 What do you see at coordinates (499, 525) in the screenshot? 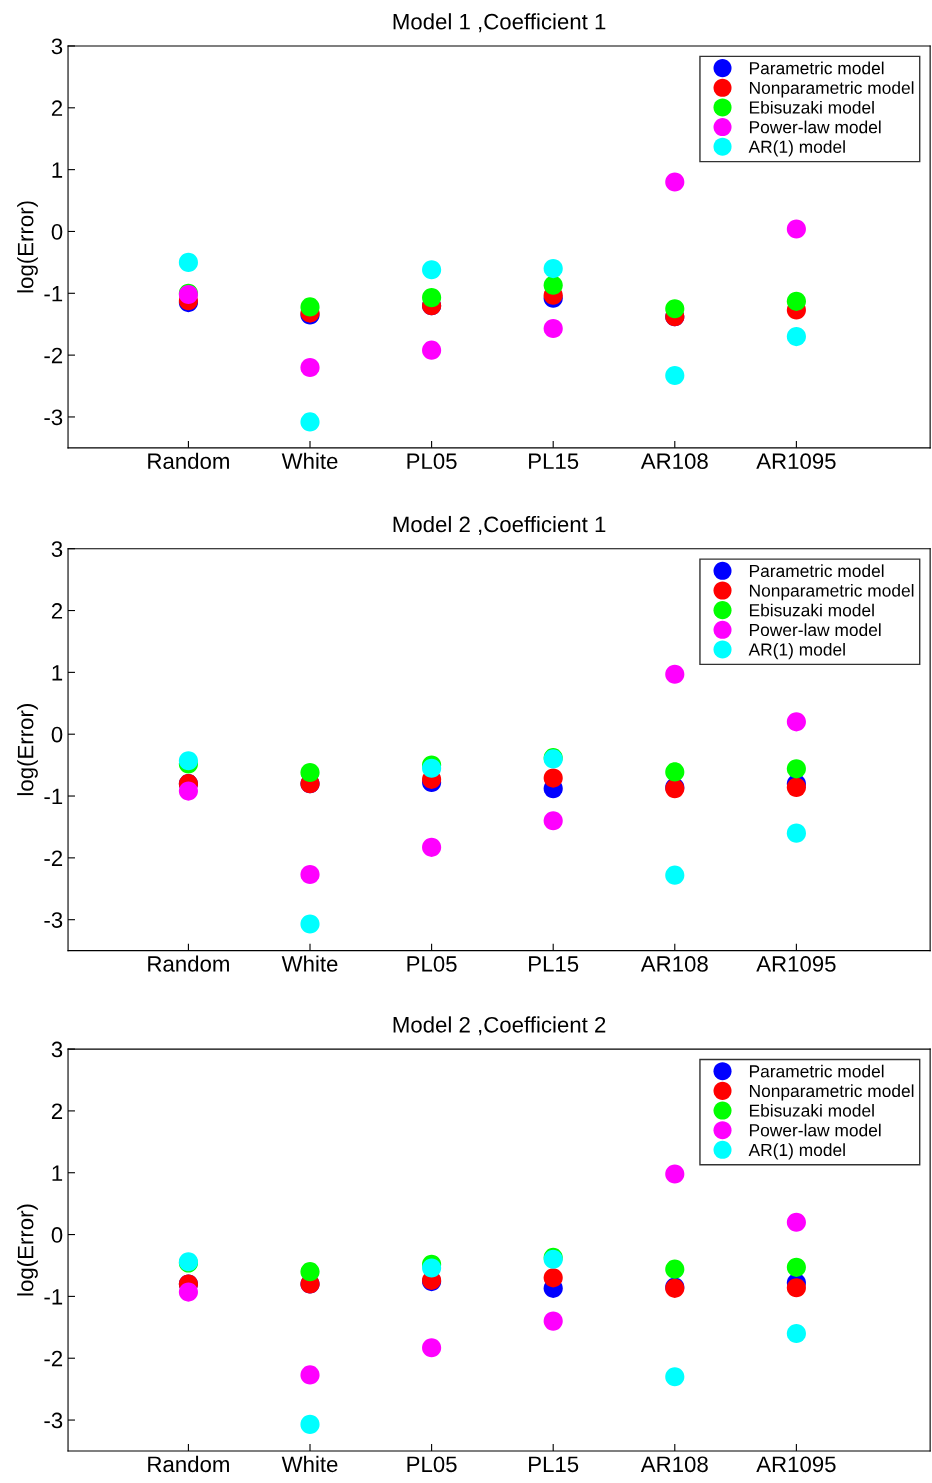
I see `chart-title: Model 2 ,Coefficient 1` at bounding box center [499, 525].